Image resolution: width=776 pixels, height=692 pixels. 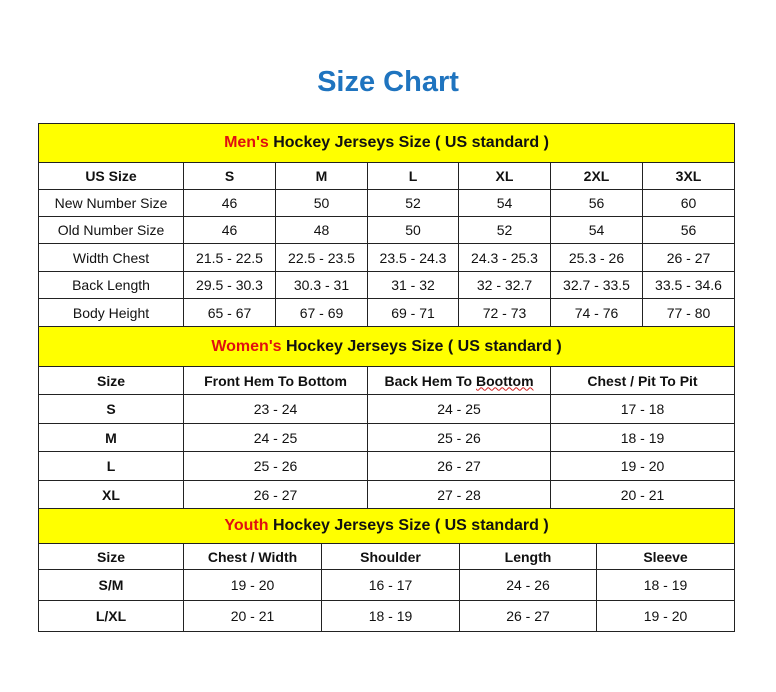 I want to click on table-cell: 67 - 69, so click(x=321, y=312).